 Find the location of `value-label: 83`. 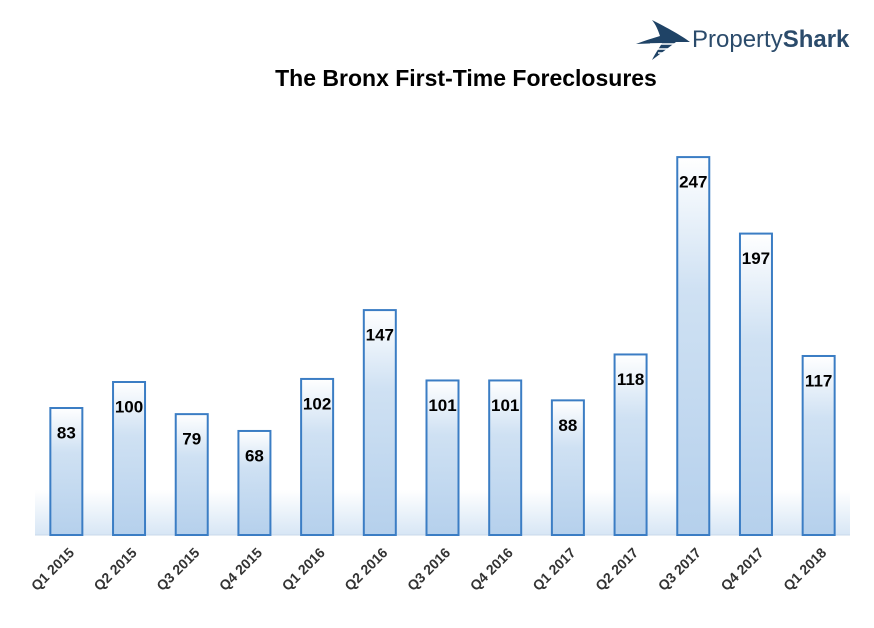

value-label: 83 is located at coordinates (66, 432).